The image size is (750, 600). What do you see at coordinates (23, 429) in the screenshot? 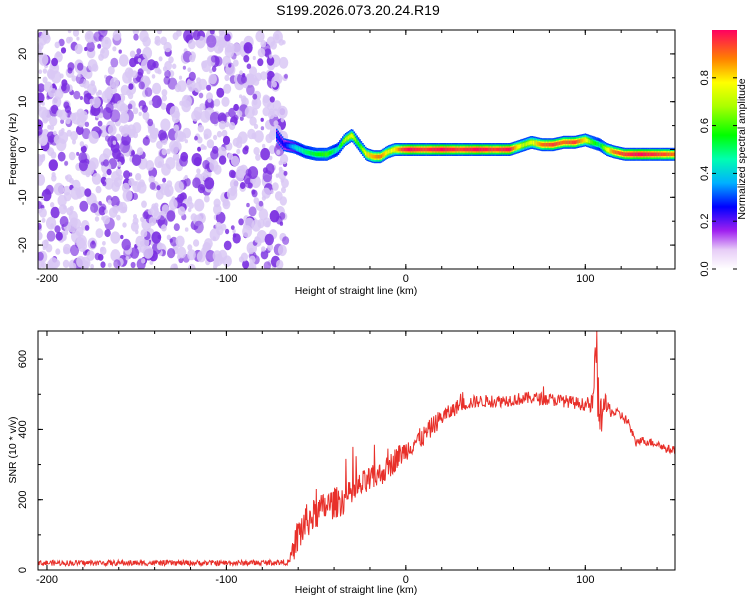
I see `bottom-y-tick-label: 400` at bounding box center [23, 429].